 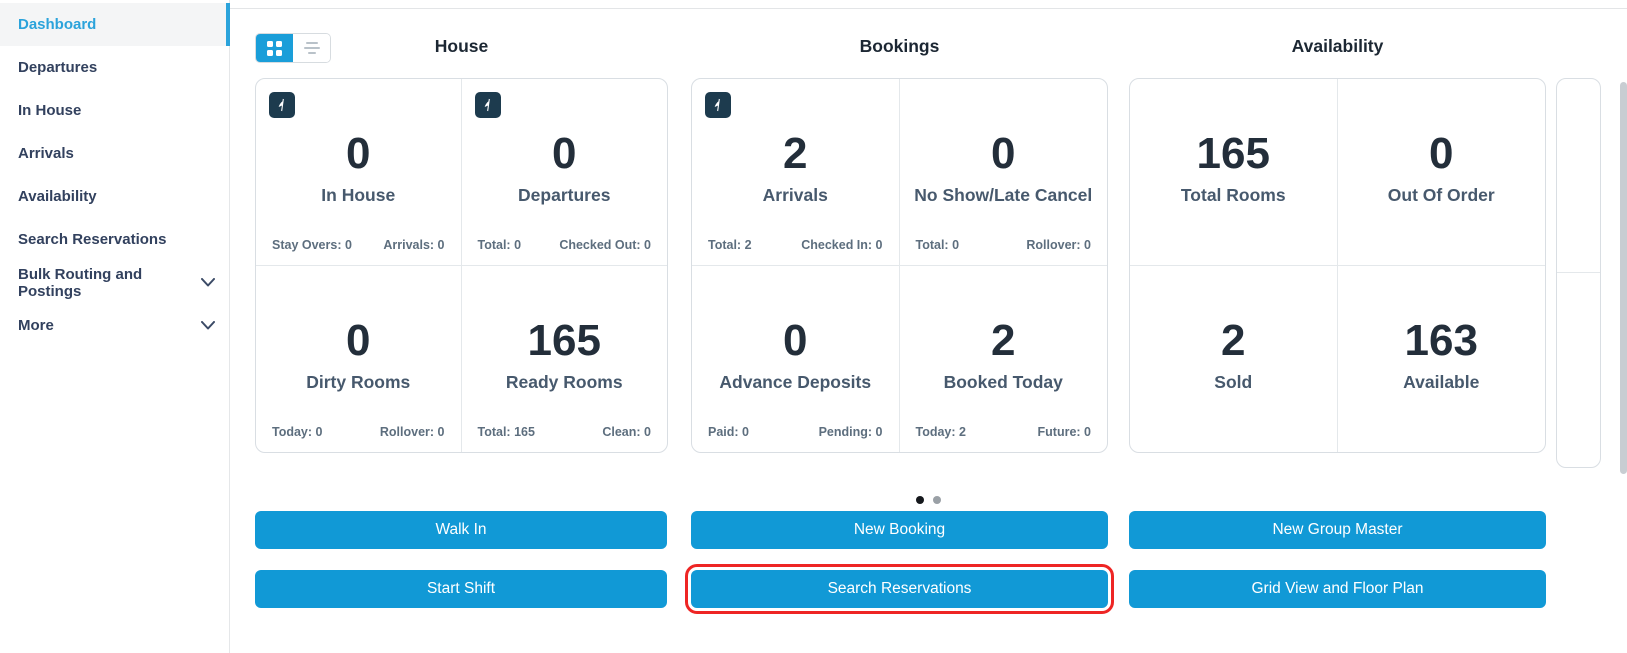 What do you see at coordinates (626, 432) in the screenshot?
I see `stat-right: Clean: 0` at bounding box center [626, 432].